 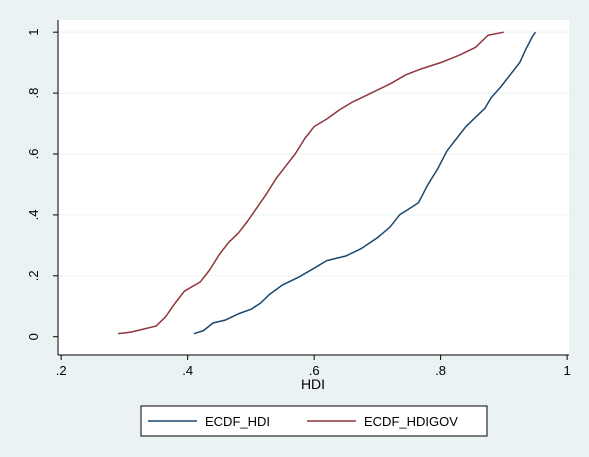 What do you see at coordinates (33, 154) in the screenshot?
I see `y-tick-label-3: .6` at bounding box center [33, 154].